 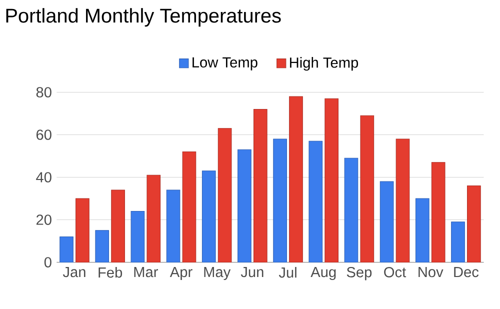 I want to click on y-tick-label: 60, so click(x=44, y=135).